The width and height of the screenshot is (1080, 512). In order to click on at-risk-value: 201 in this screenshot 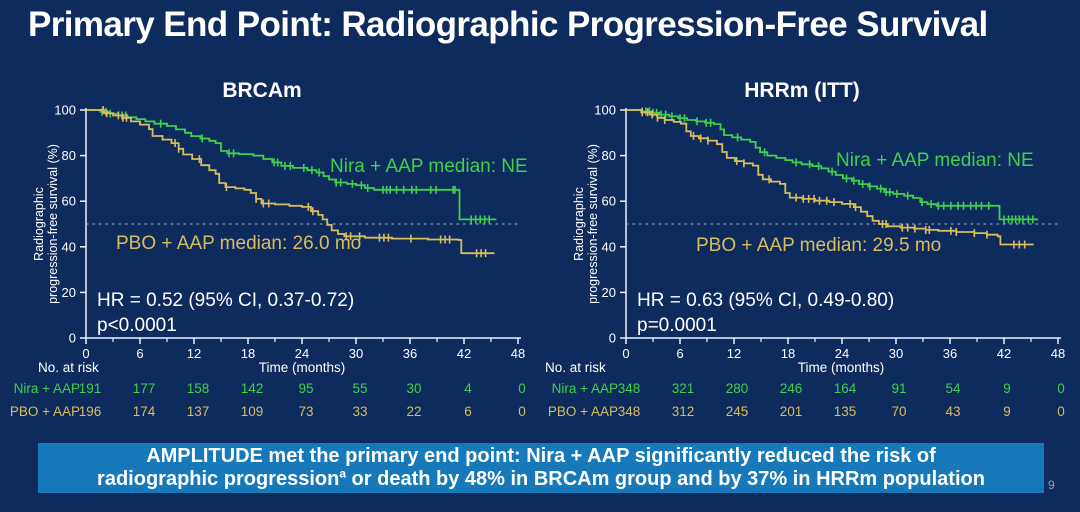, I will do `click(791, 411)`.